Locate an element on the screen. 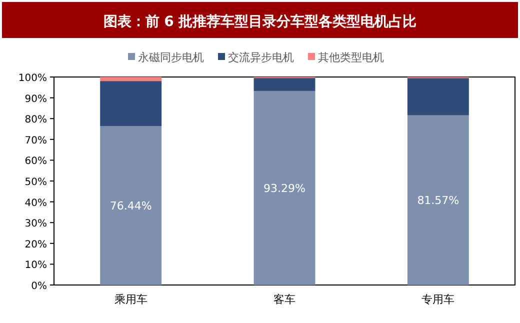 Image resolution: width=520 pixels, height=323 pixels. y-tick-label: 30% is located at coordinates (35, 224).